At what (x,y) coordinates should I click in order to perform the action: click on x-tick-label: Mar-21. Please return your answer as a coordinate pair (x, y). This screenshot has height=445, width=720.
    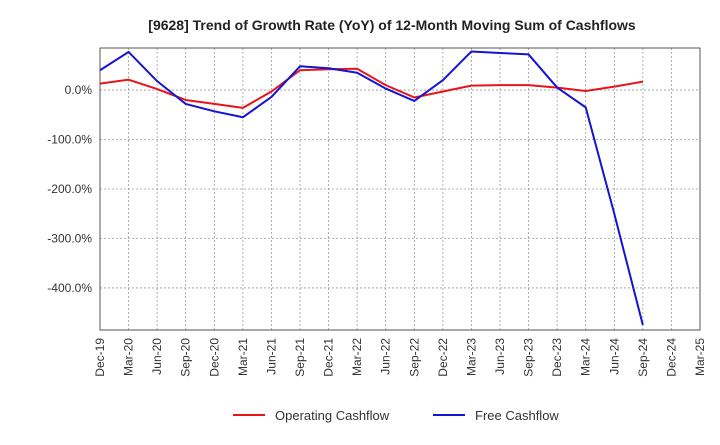
    Looking at the image, I should click on (243, 357).